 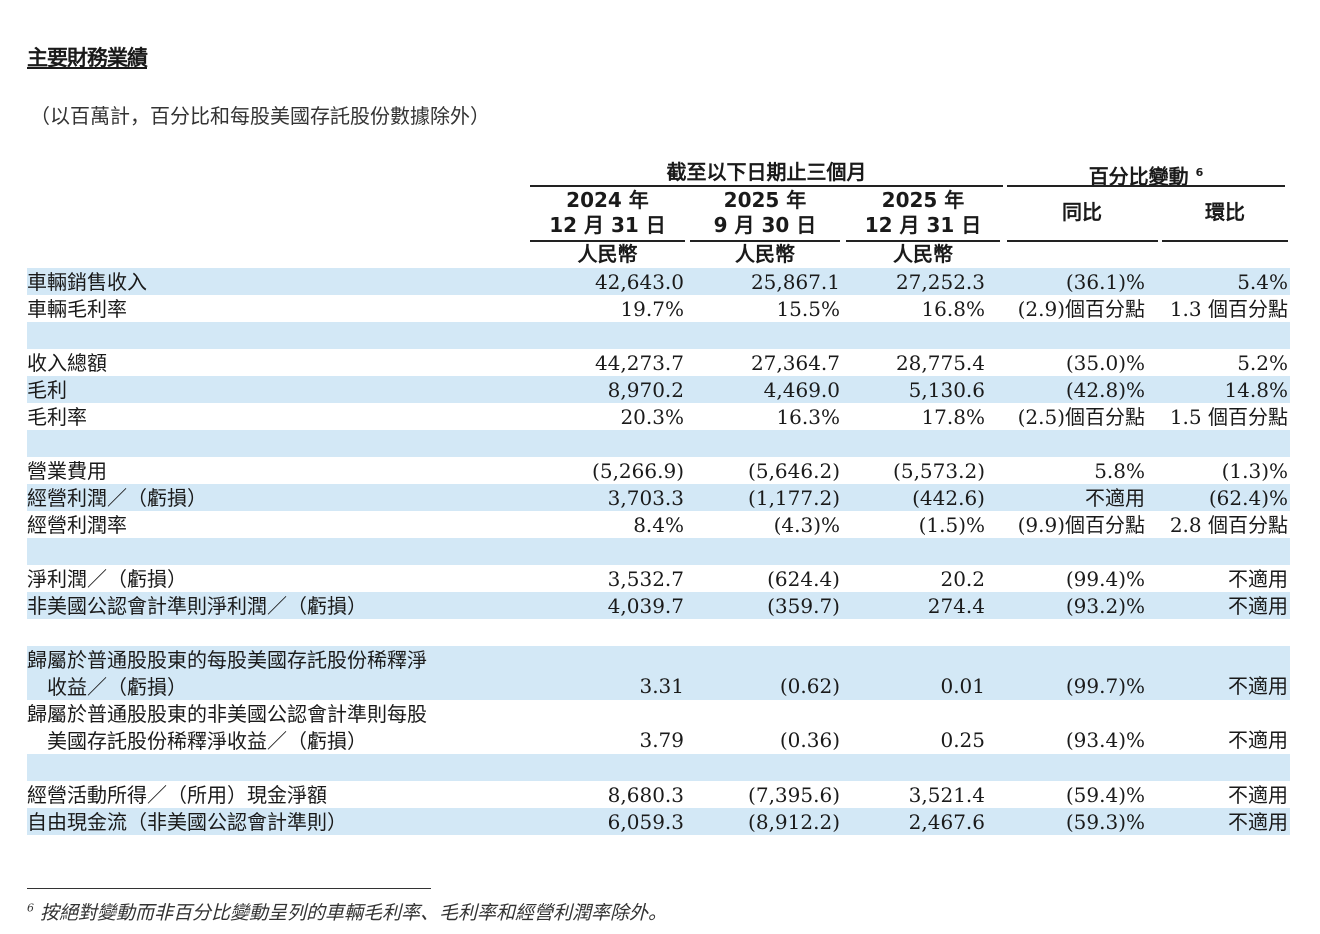 I want to click on row-label: 自由現金流（非美國公認會計準則）, so click(x=187, y=822).